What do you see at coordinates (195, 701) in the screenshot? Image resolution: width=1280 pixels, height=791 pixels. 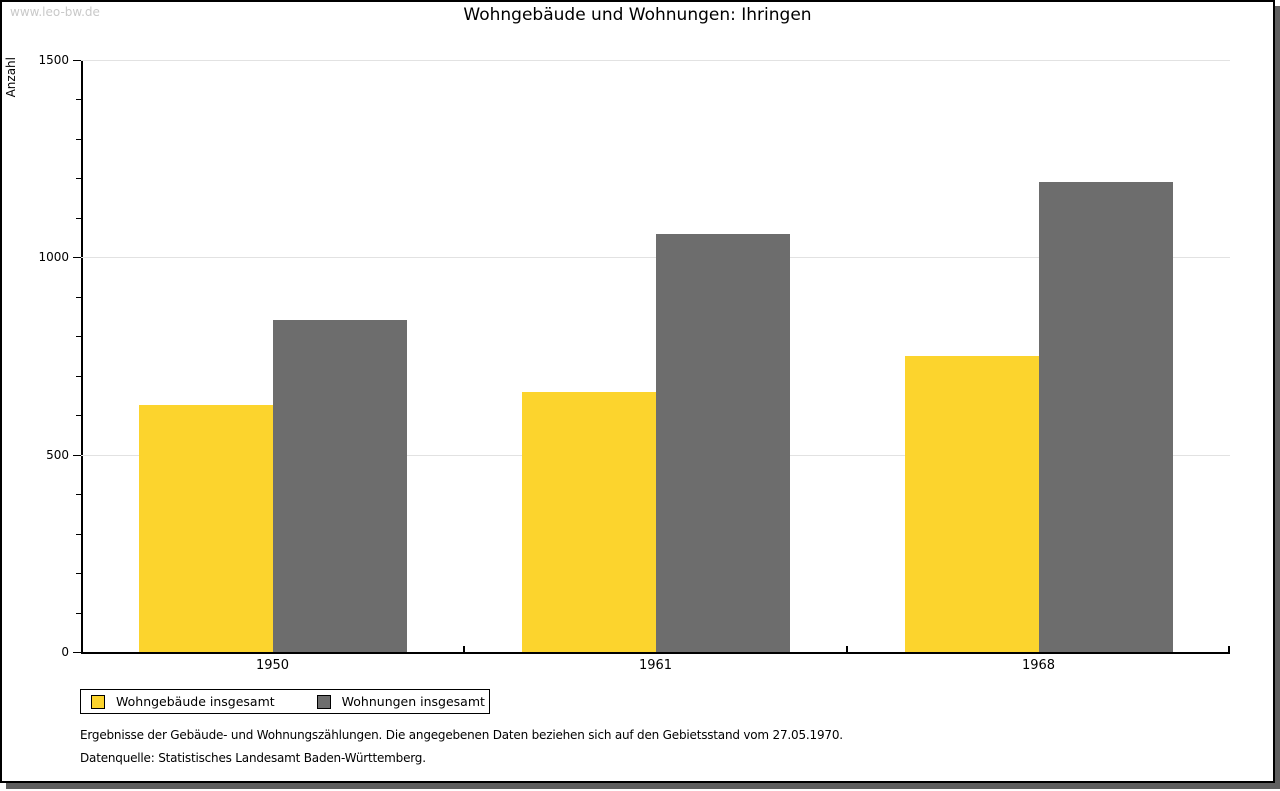 I see `legend-label-wohngebaeude: Wohngebäude insgesamt` at bounding box center [195, 701].